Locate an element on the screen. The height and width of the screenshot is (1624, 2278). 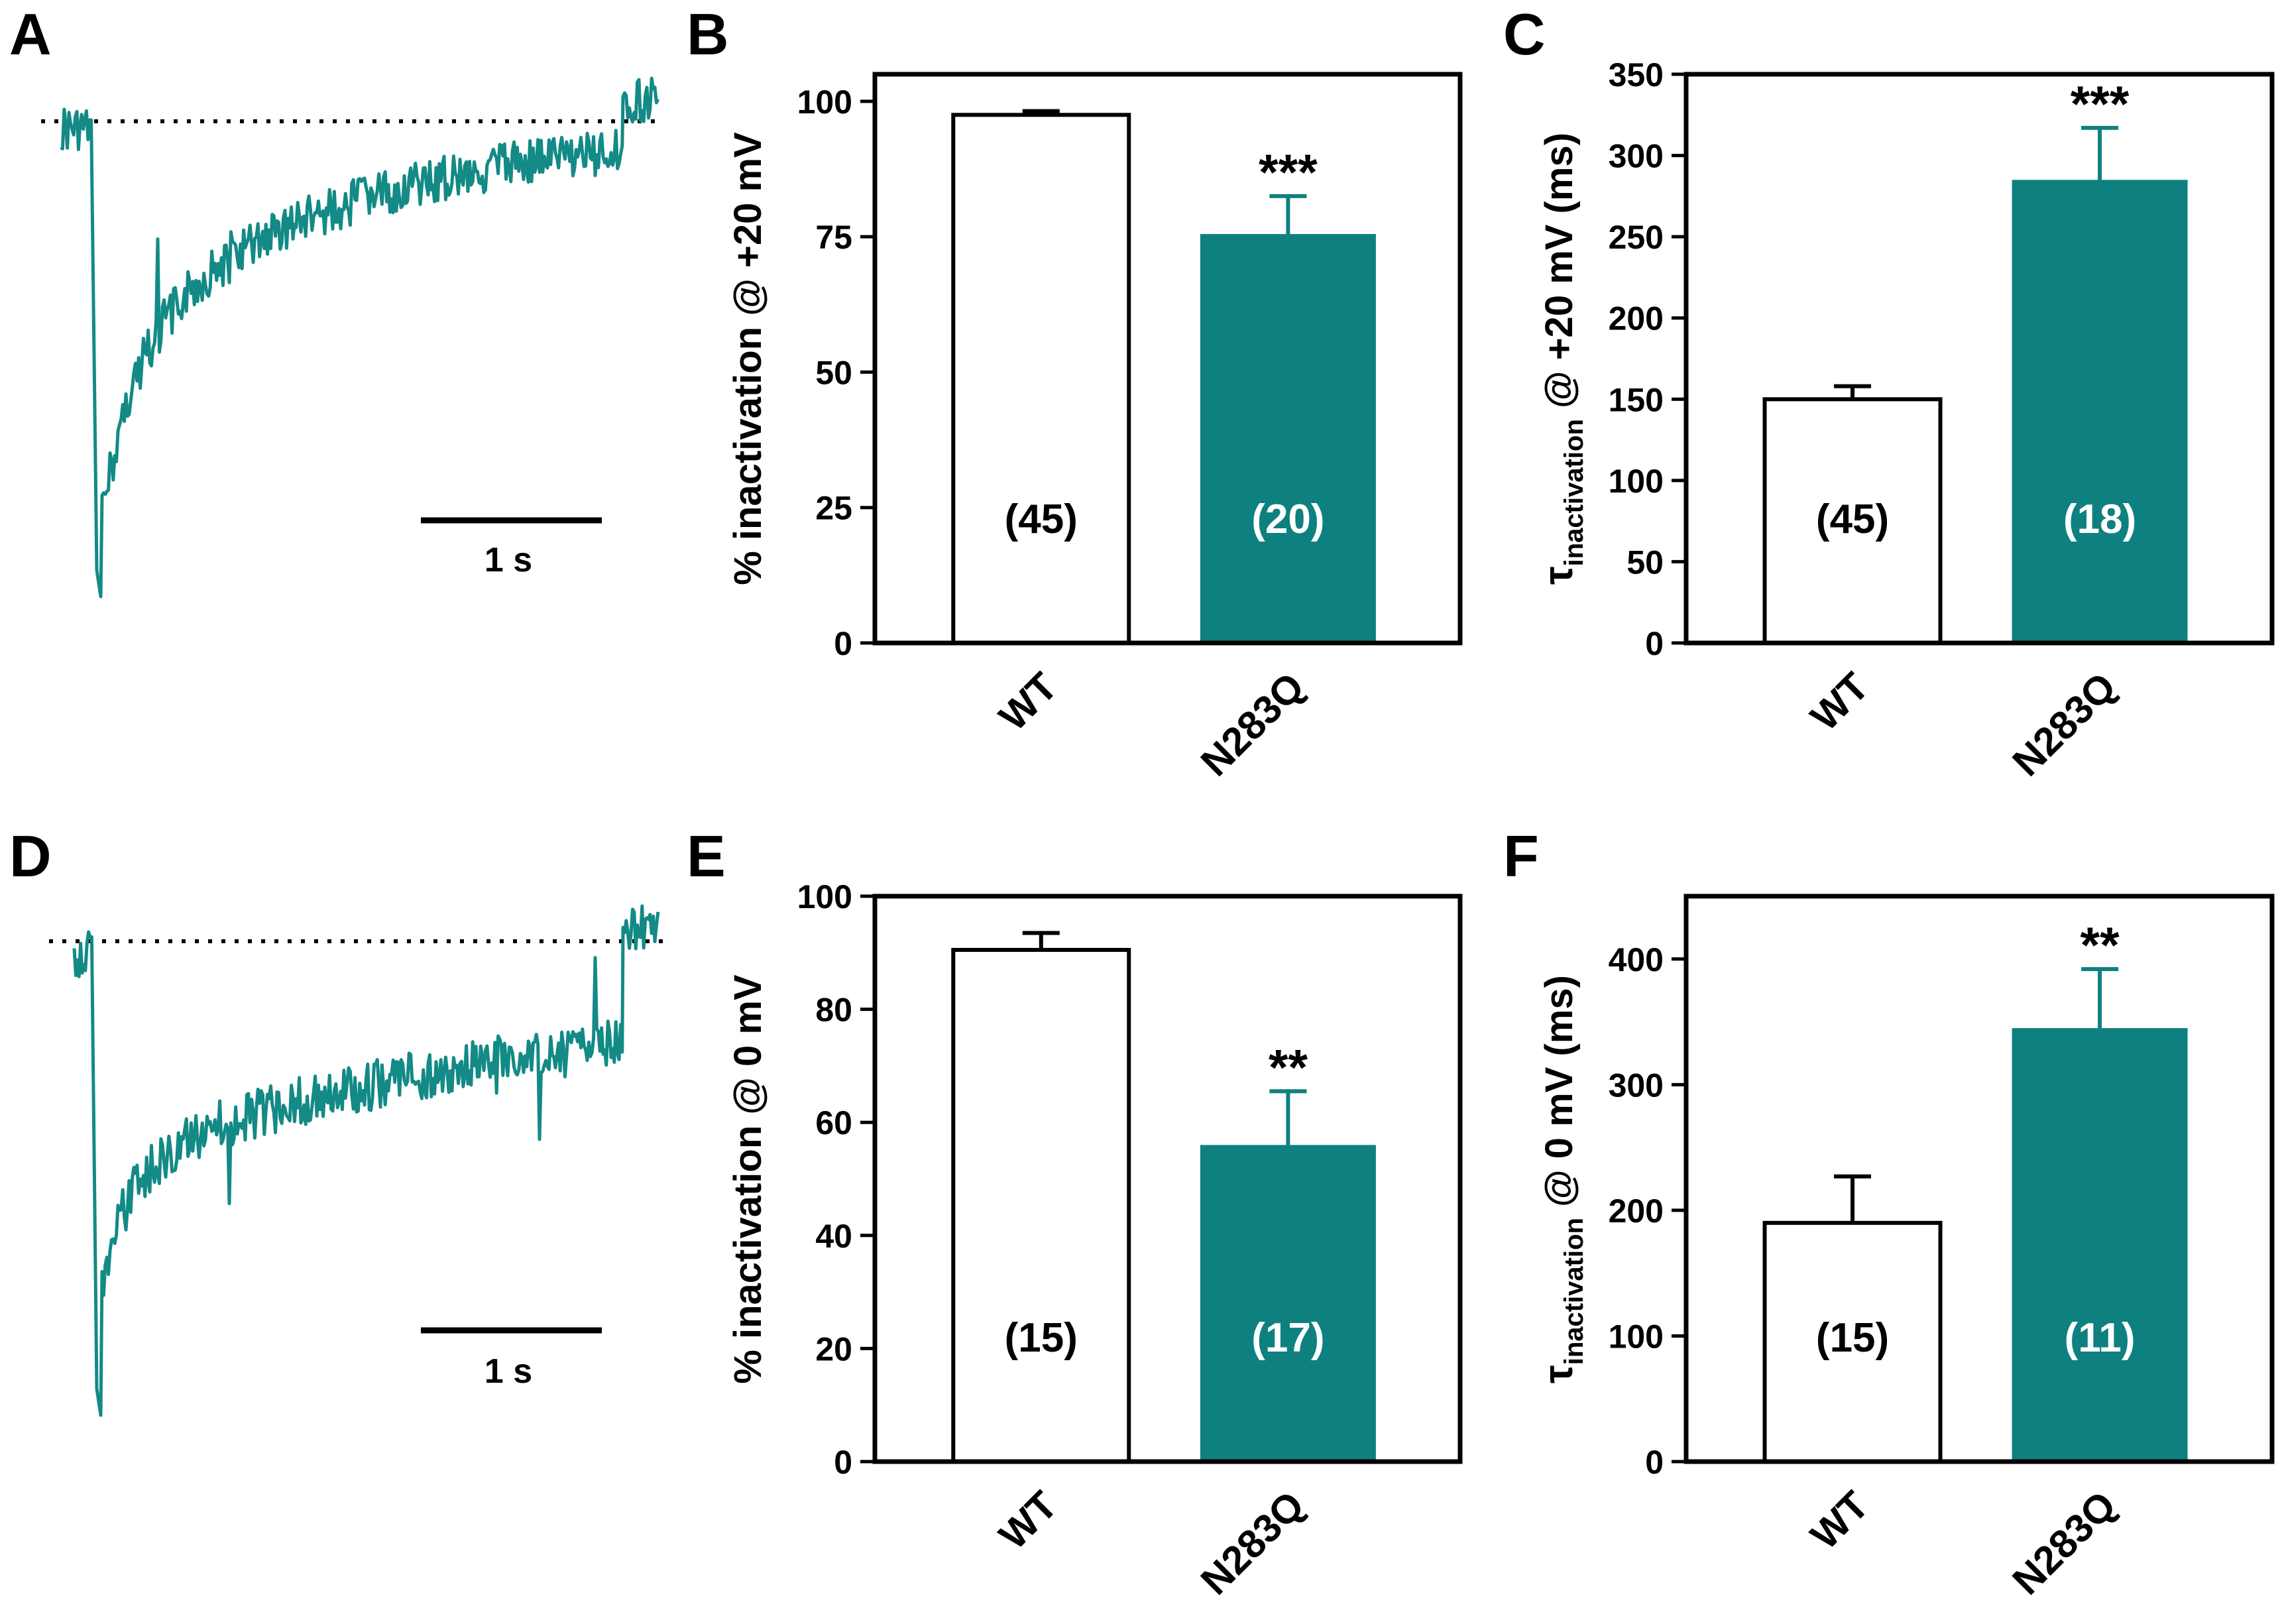
panel-letter-e: E is located at coordinates (706, 856).